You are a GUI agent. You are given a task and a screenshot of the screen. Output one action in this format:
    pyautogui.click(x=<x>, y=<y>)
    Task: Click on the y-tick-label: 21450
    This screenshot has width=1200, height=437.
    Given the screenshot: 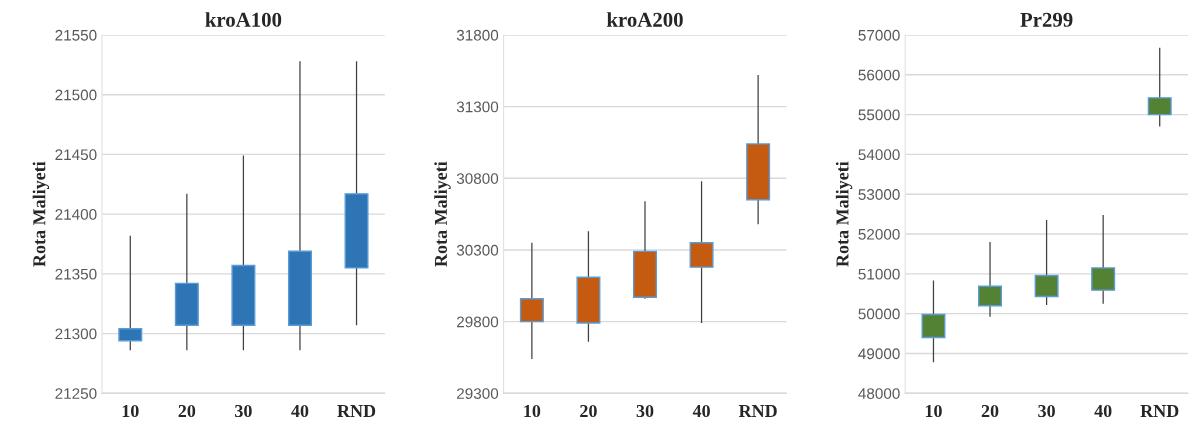 What is the action you would take?
    pyautogui.click(x=76, y=155)
    